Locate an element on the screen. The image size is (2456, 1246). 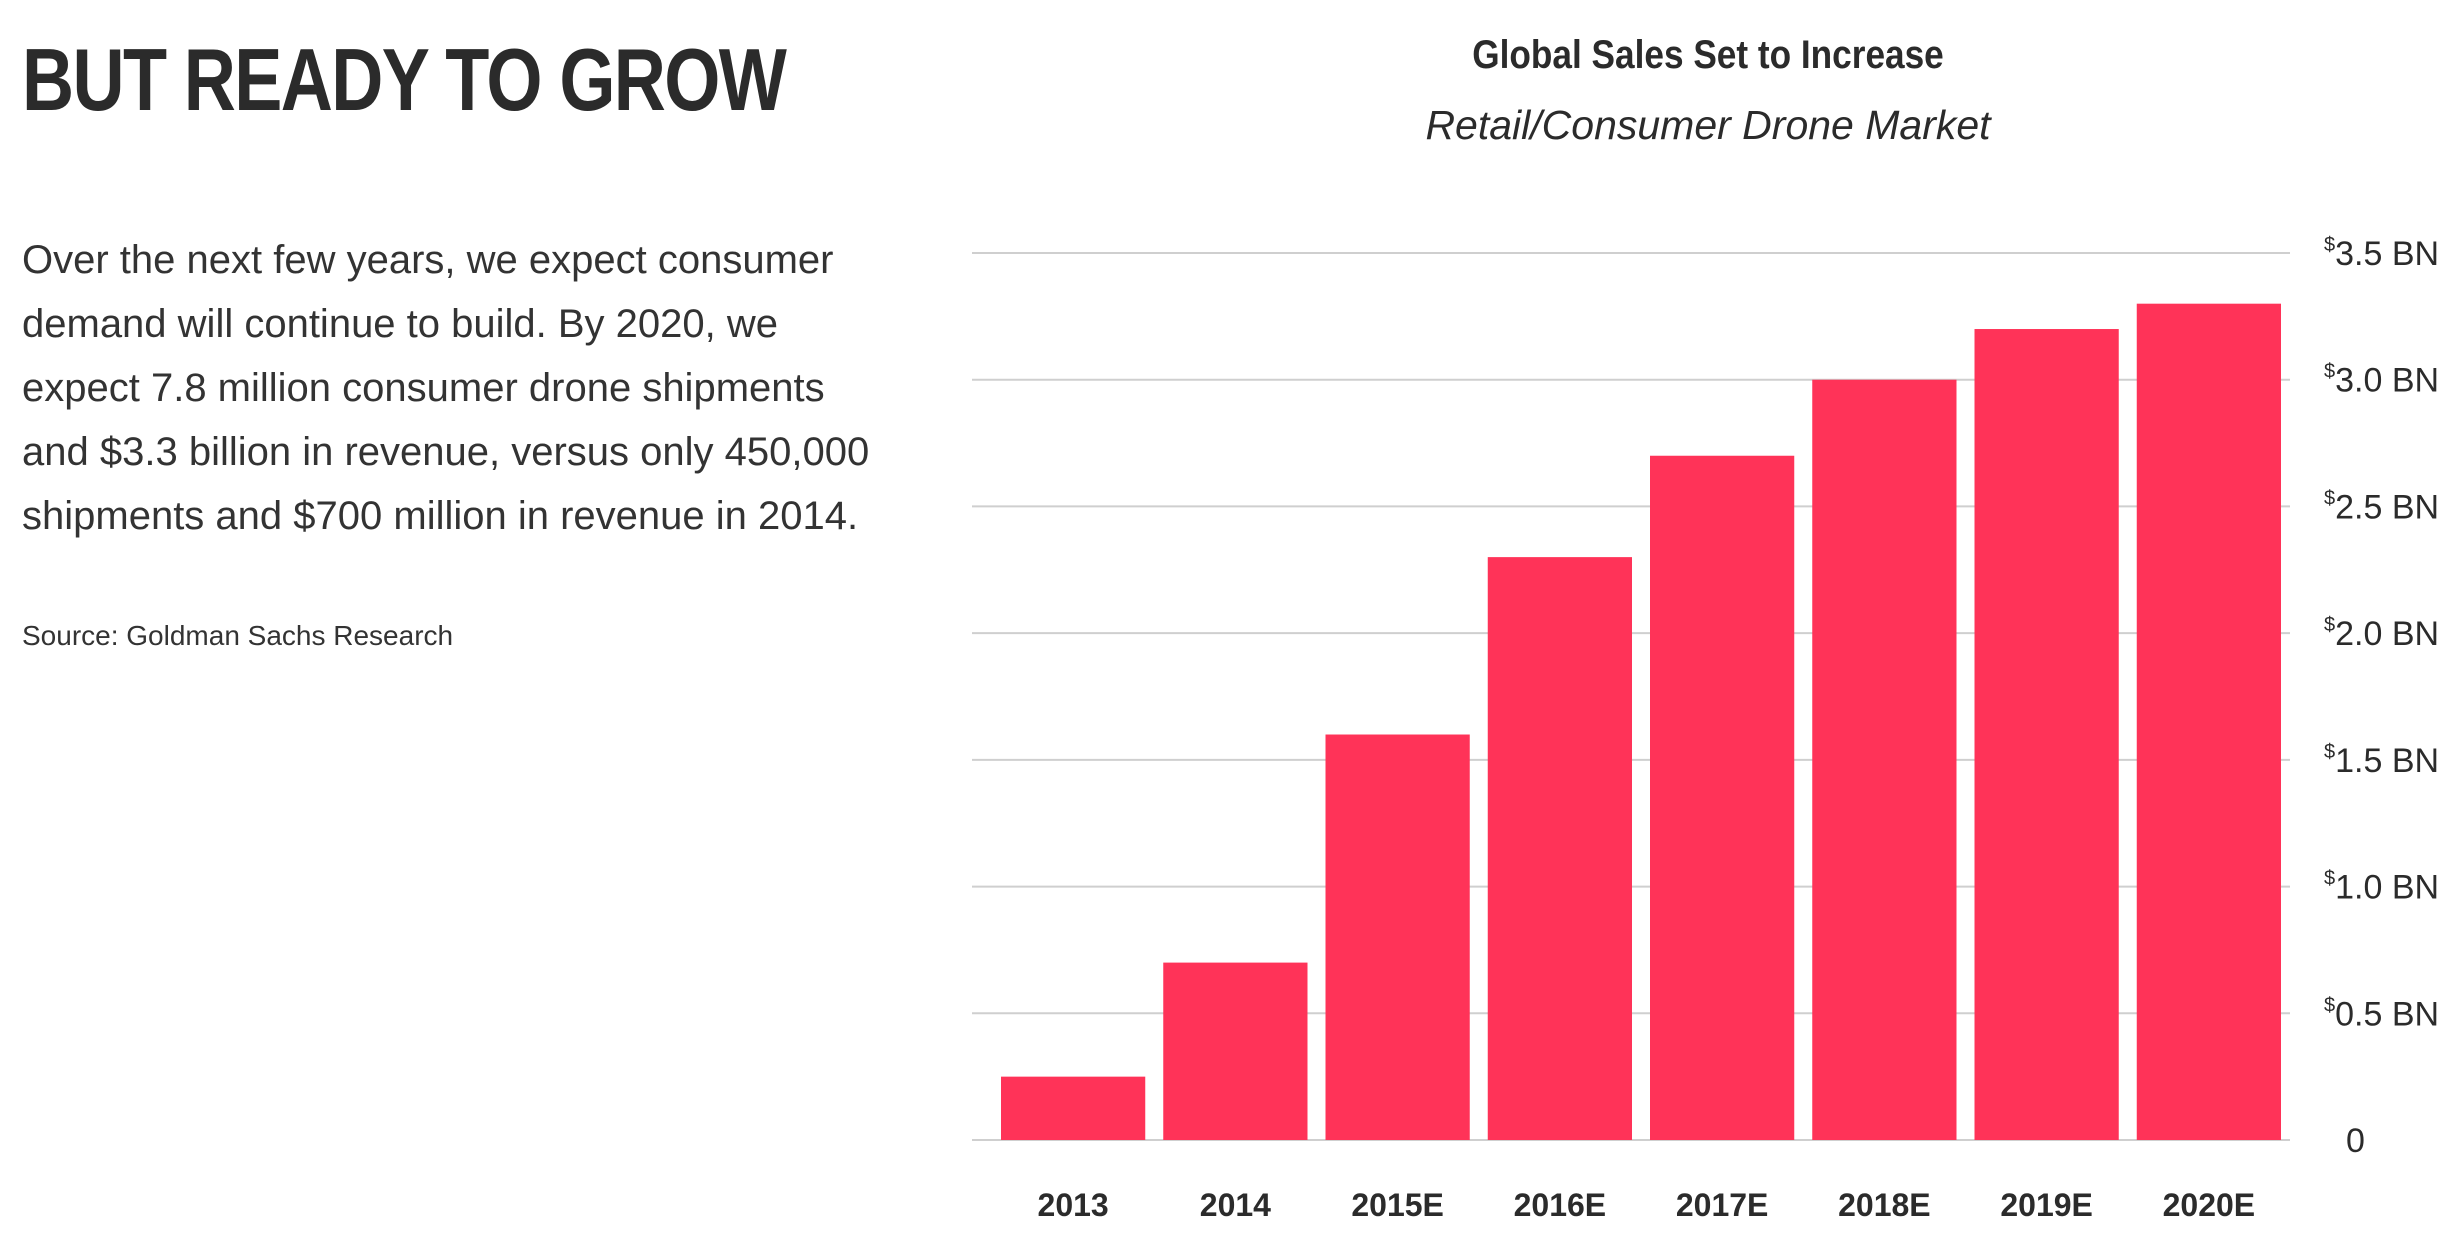
x-tick-label: 2015E is located at coordinates (1397, 1205).